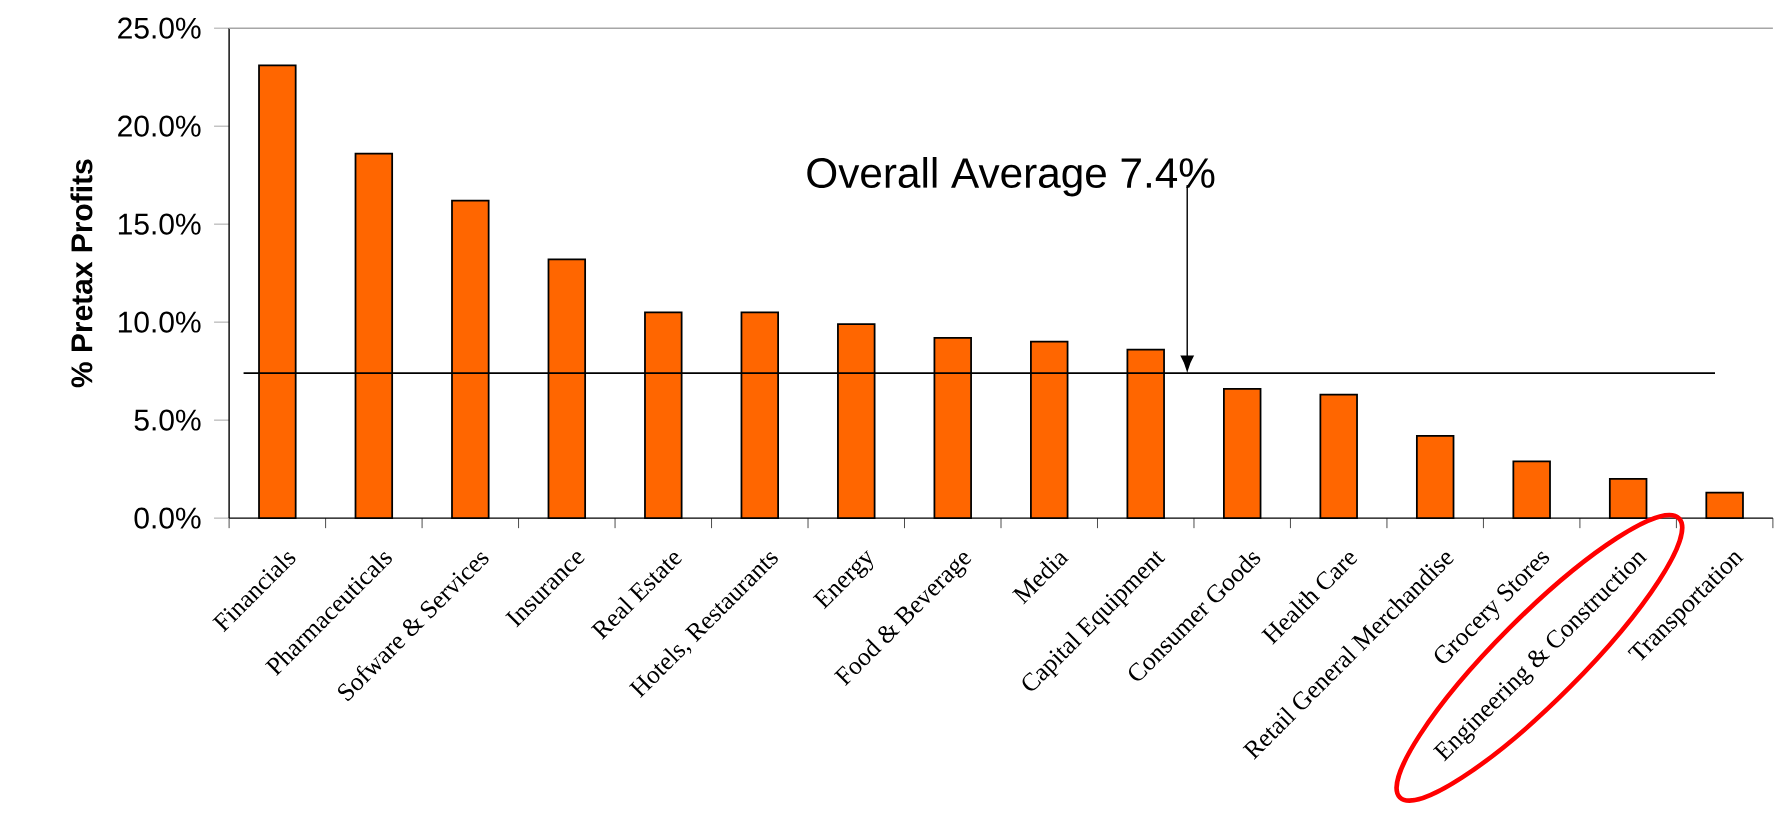  What do you see at coordinates (159, 28) in the screenshot?
I see `y-tick-label: 25.0%` at bounding box center [159, 28].